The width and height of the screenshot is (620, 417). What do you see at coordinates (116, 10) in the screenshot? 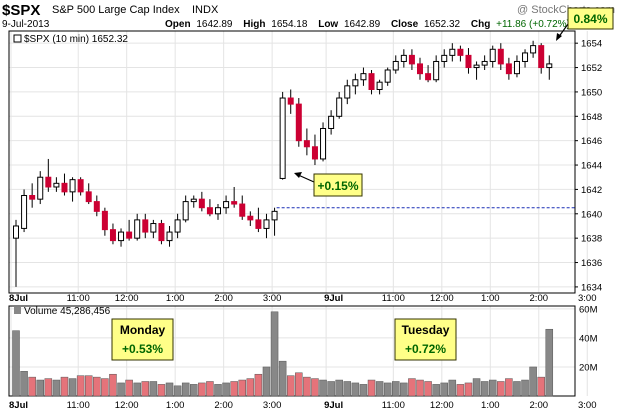
I see `chart-title: S&P 500 Large Cap Index` at bounding box center [116, 10].